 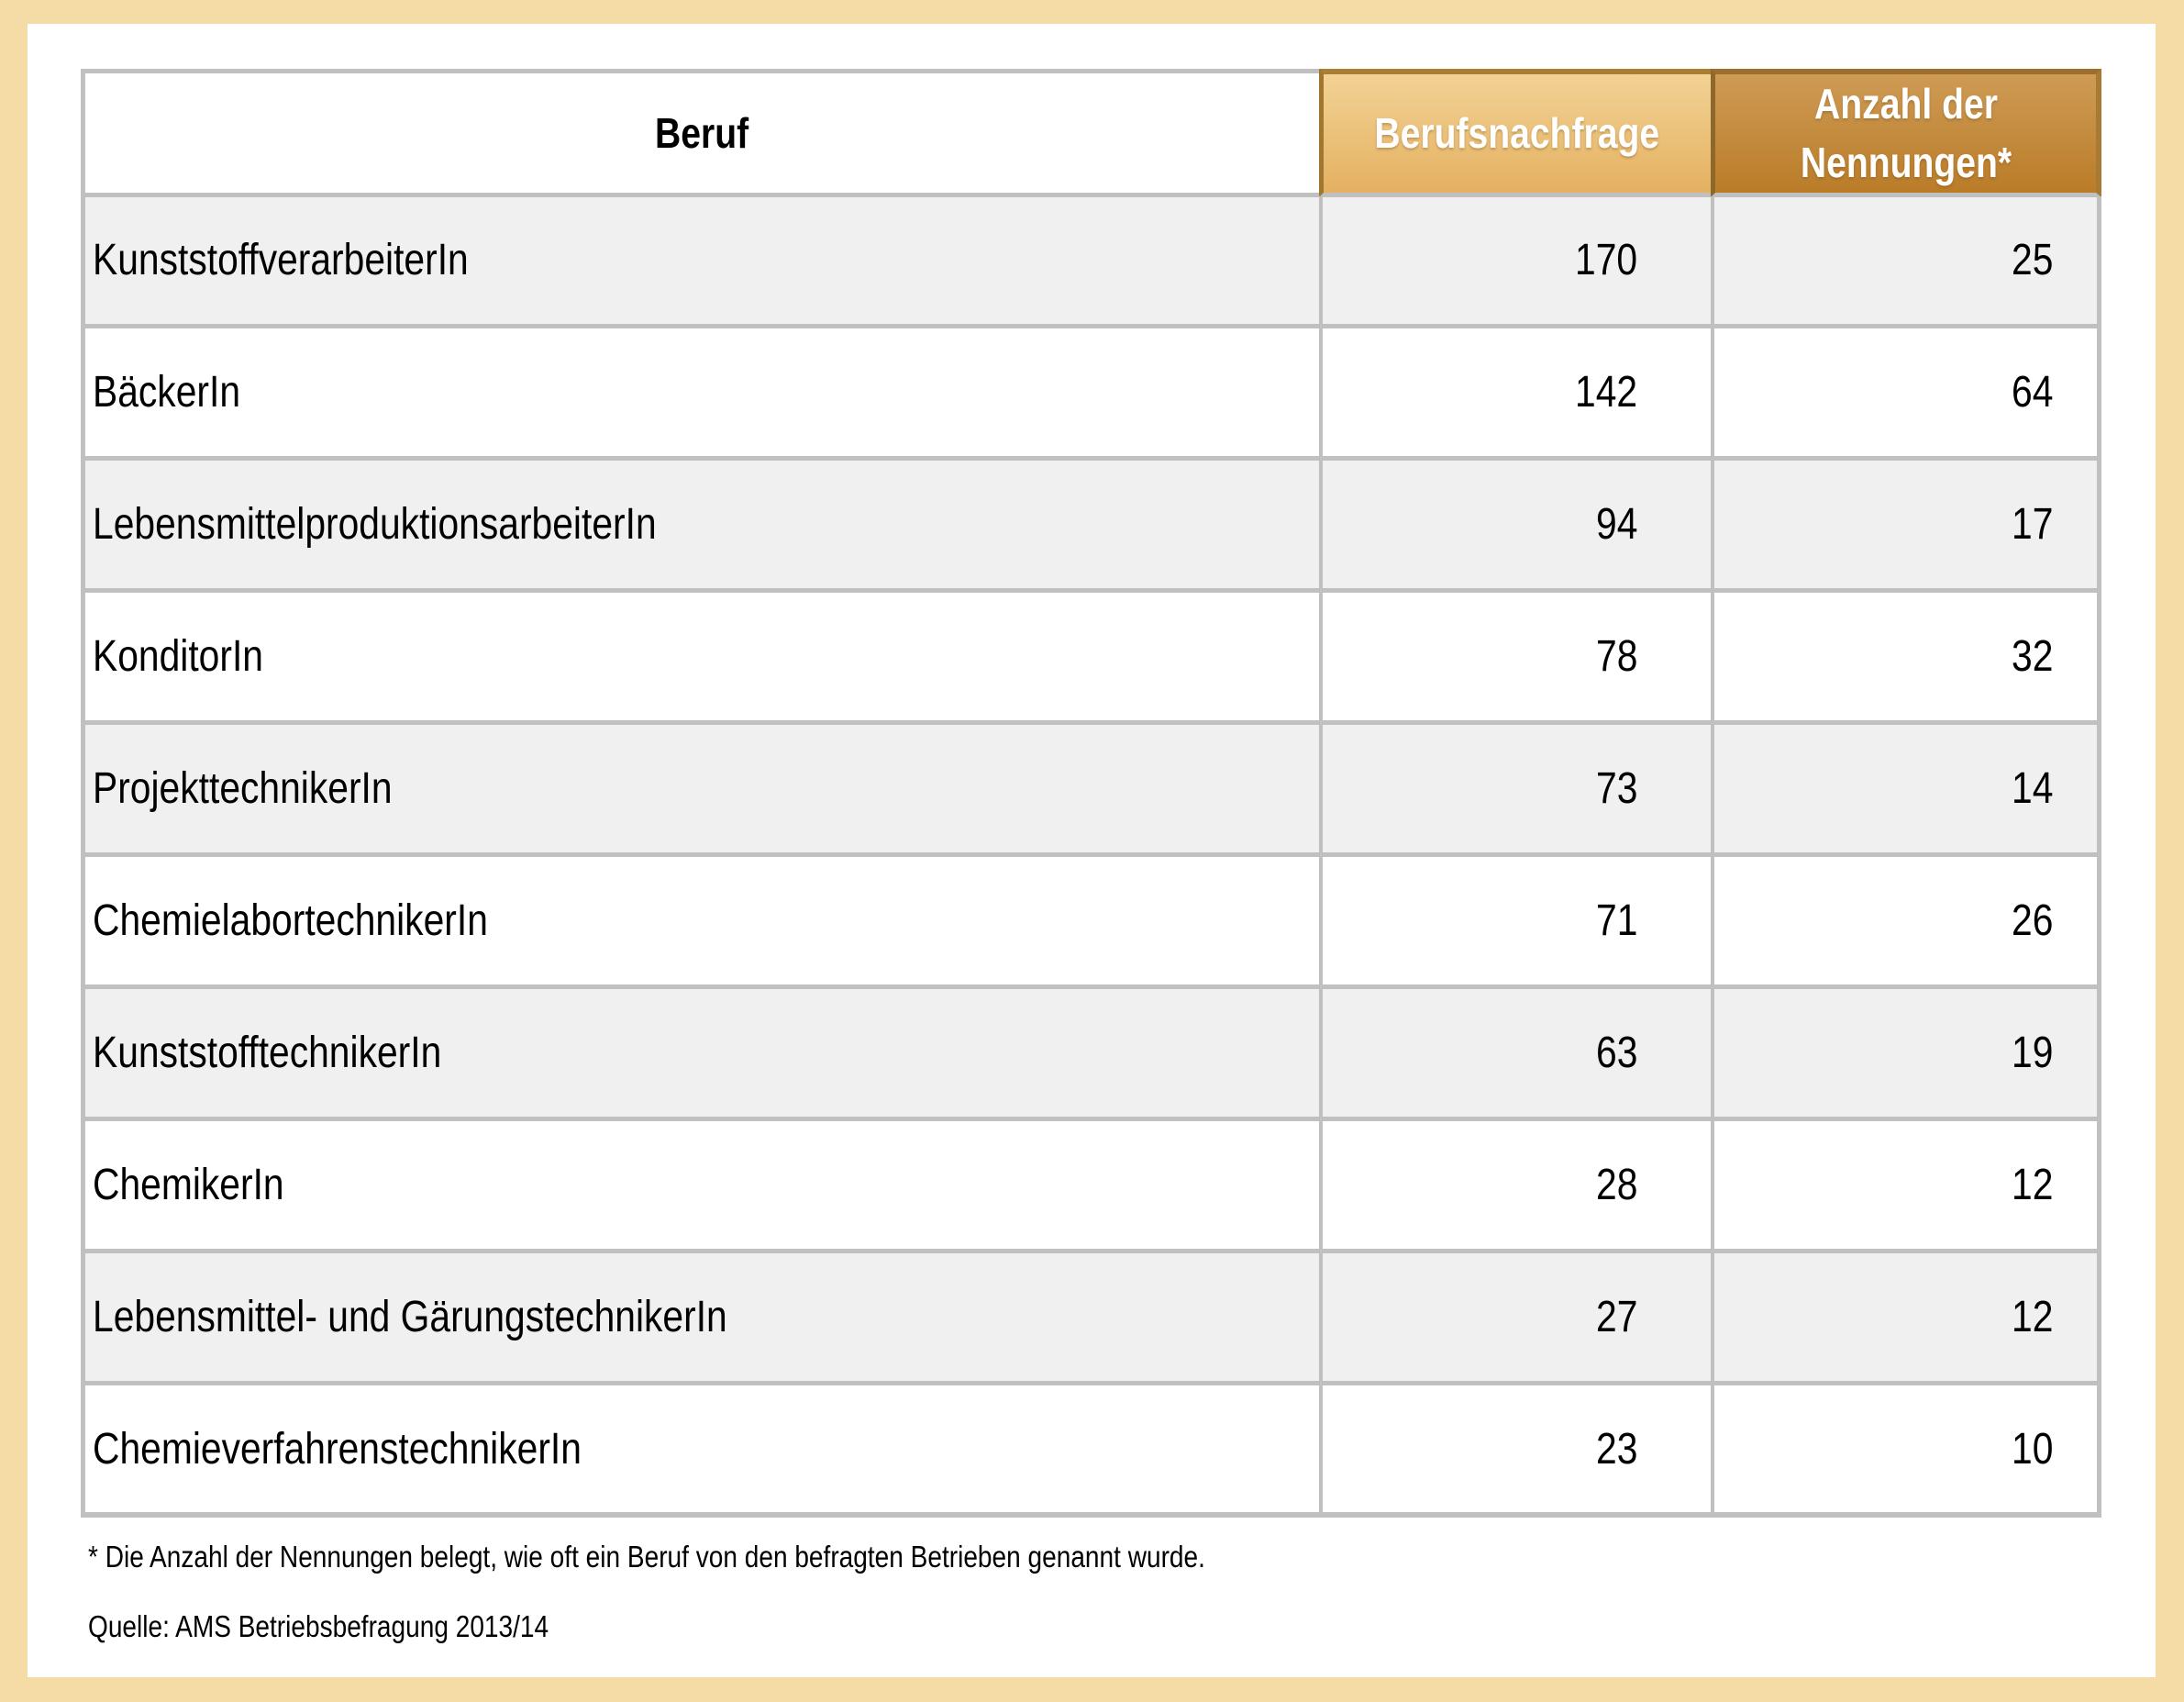 I want to click on nennungen-cell: 26, so click(x=1906, y=921).